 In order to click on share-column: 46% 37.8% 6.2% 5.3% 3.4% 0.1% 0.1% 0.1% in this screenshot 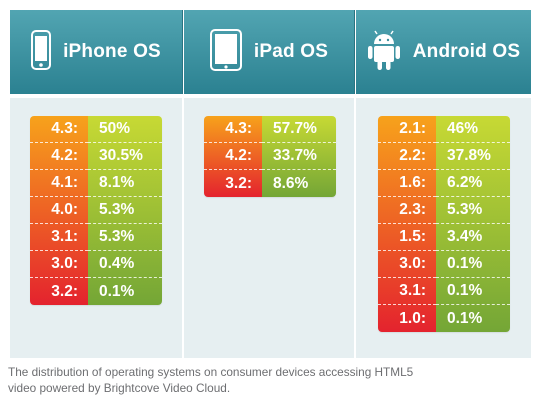, I will do `click(473, 224)`.